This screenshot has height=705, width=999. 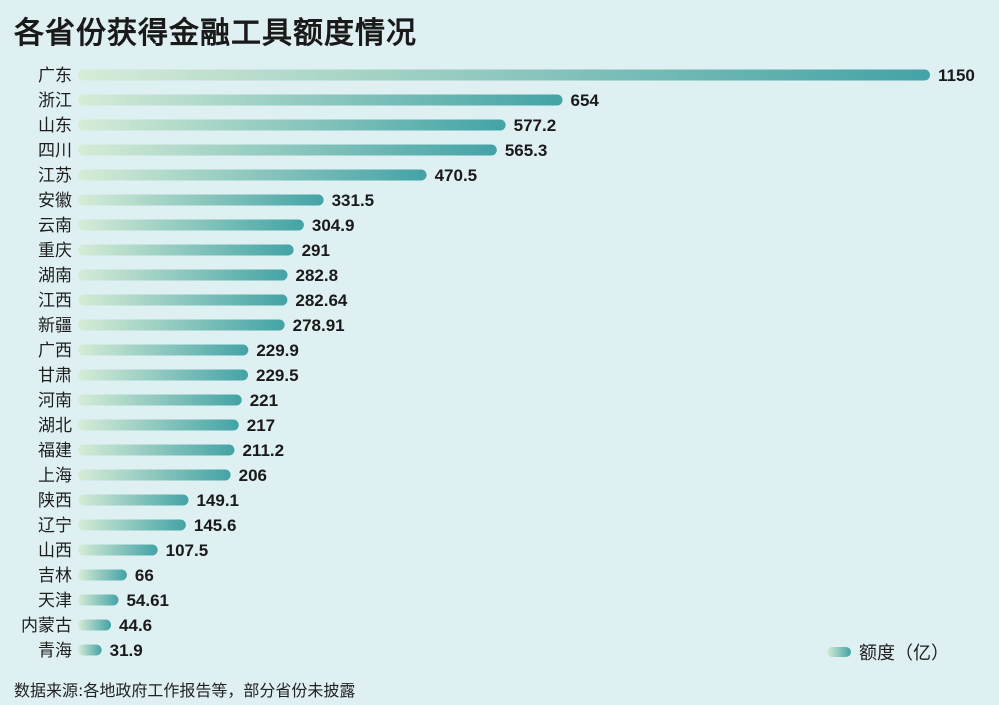 What do you see at coordinates (353, 200) in the screenshot?
I see `value-label: 331.5` at bounding box center [353, 200].